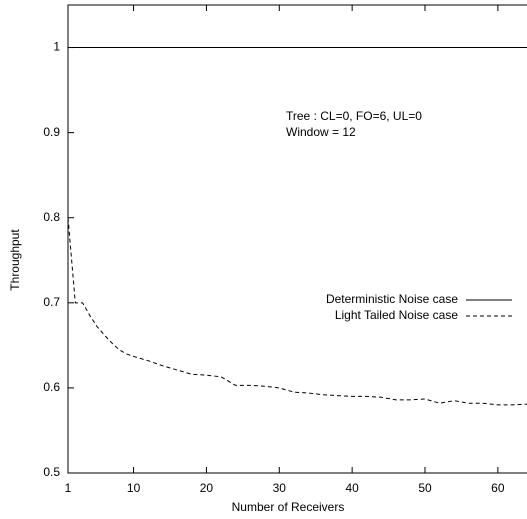  Describe the element at coordinates (56, 47) in the screenshot. I see `y-tick-label: 1` at that location.